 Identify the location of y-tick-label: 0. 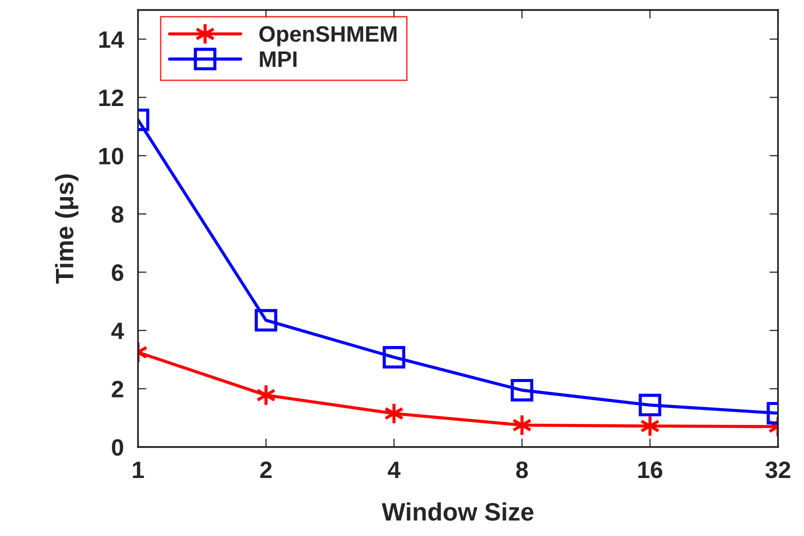
(118, 447).